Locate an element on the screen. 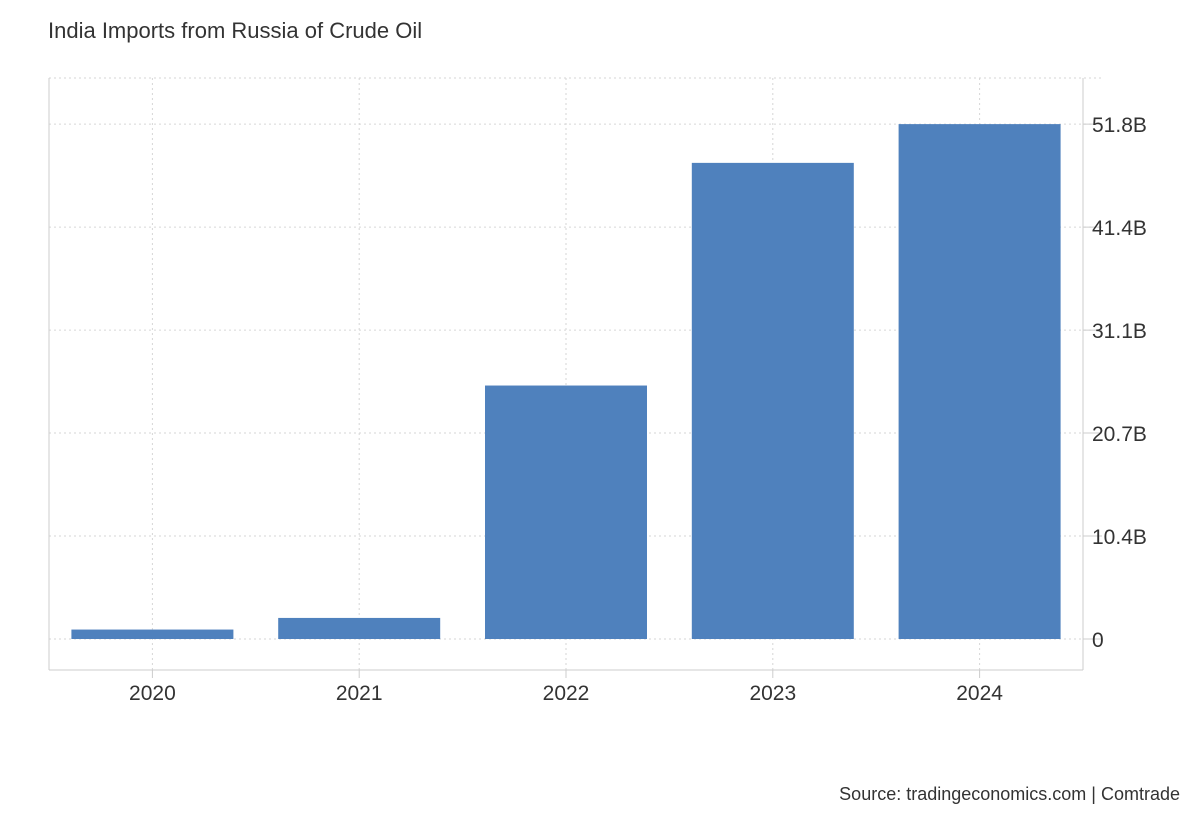 This screenshot has height=820, width=1200. x-tick-label: 2021 is located at coordinates (359, 693).